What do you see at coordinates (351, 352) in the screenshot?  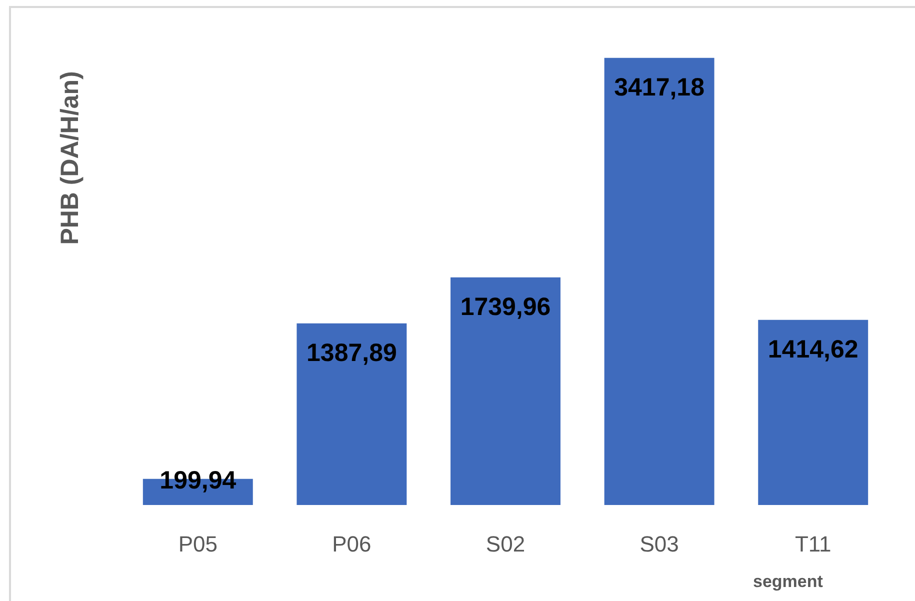 I see `data-label: 1387,89` at bounding box center [351, 352].